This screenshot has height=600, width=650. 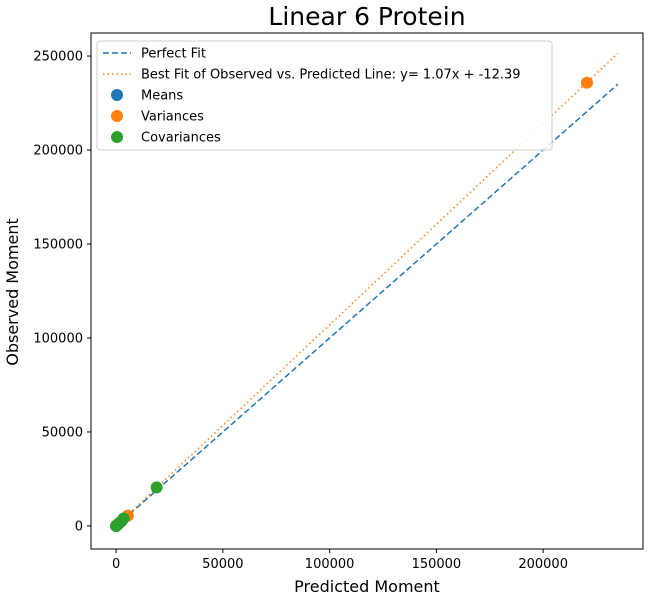 What do you see at coordinates (62, 432) in the screenshot?
I see `y-tick-label: 50000` at bounding box center [62, 432].